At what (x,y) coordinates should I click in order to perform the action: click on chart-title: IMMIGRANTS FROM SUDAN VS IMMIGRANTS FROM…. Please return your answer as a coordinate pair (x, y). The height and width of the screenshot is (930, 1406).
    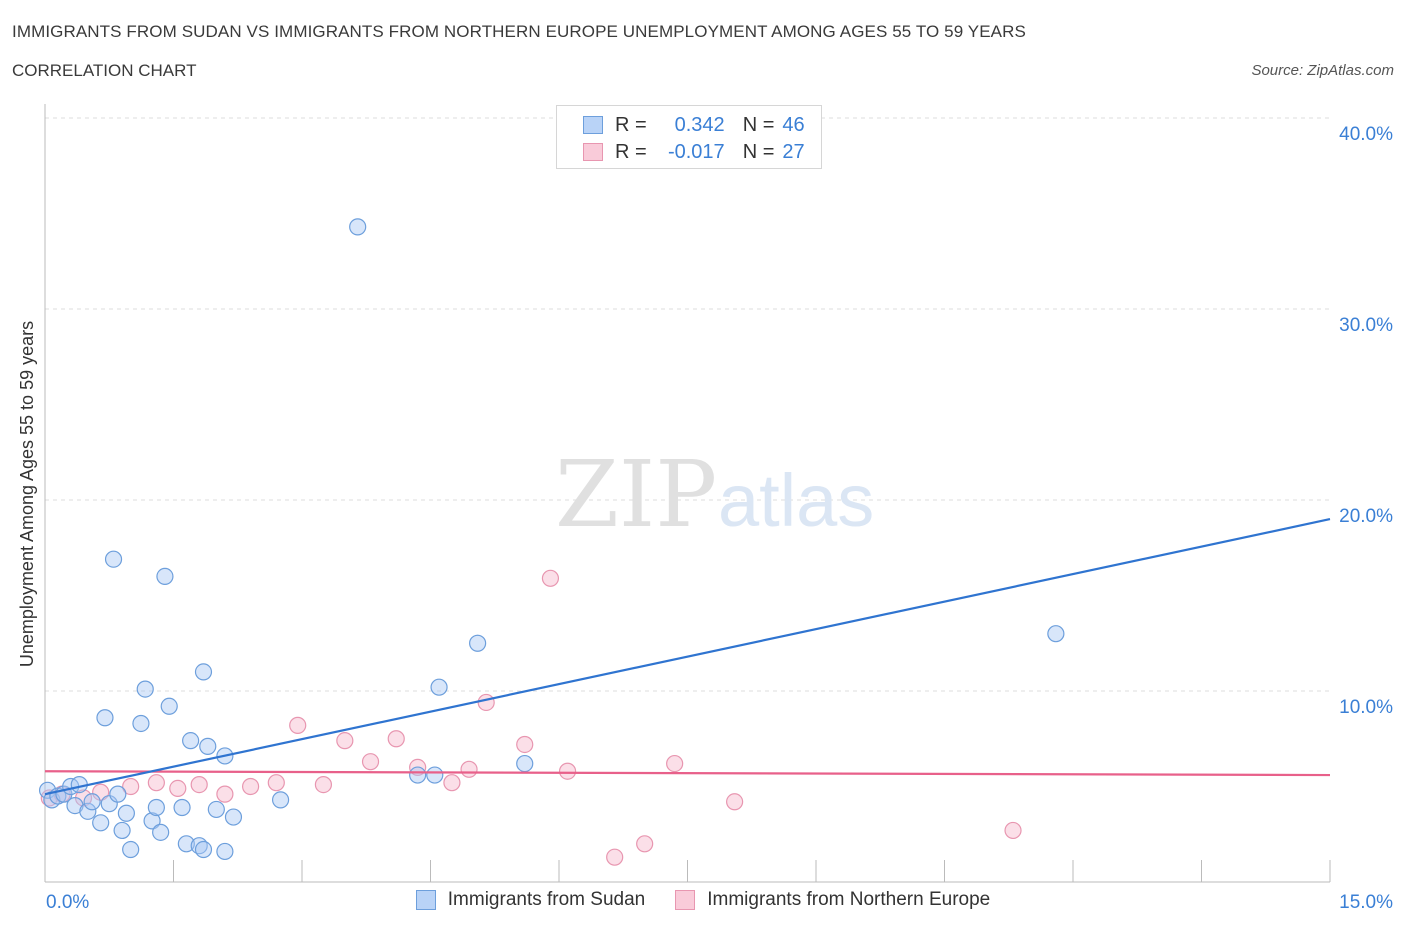
    Looking at the image, I should click on (519, 31).